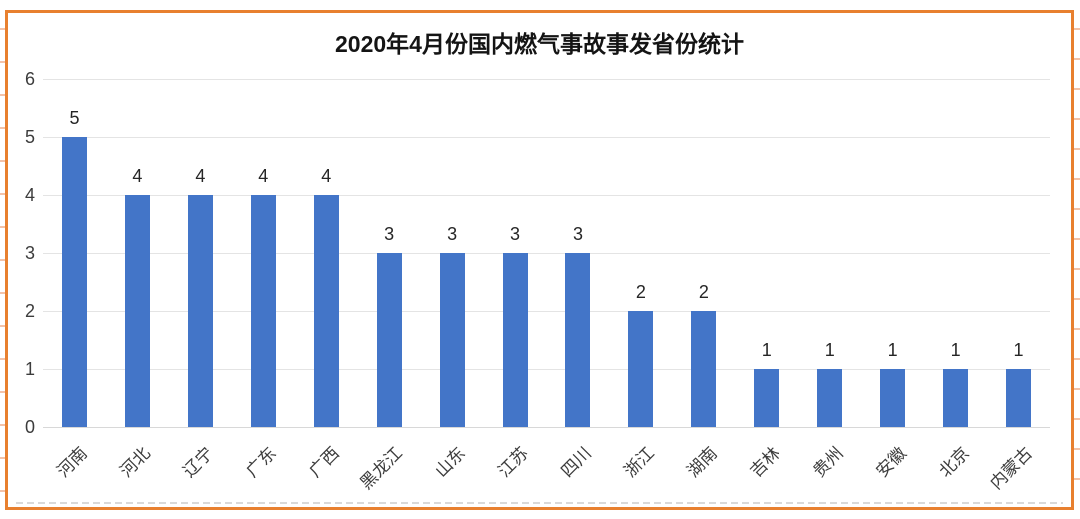  I want to click on y-axis-tick-label: 6, so click(29, 79).